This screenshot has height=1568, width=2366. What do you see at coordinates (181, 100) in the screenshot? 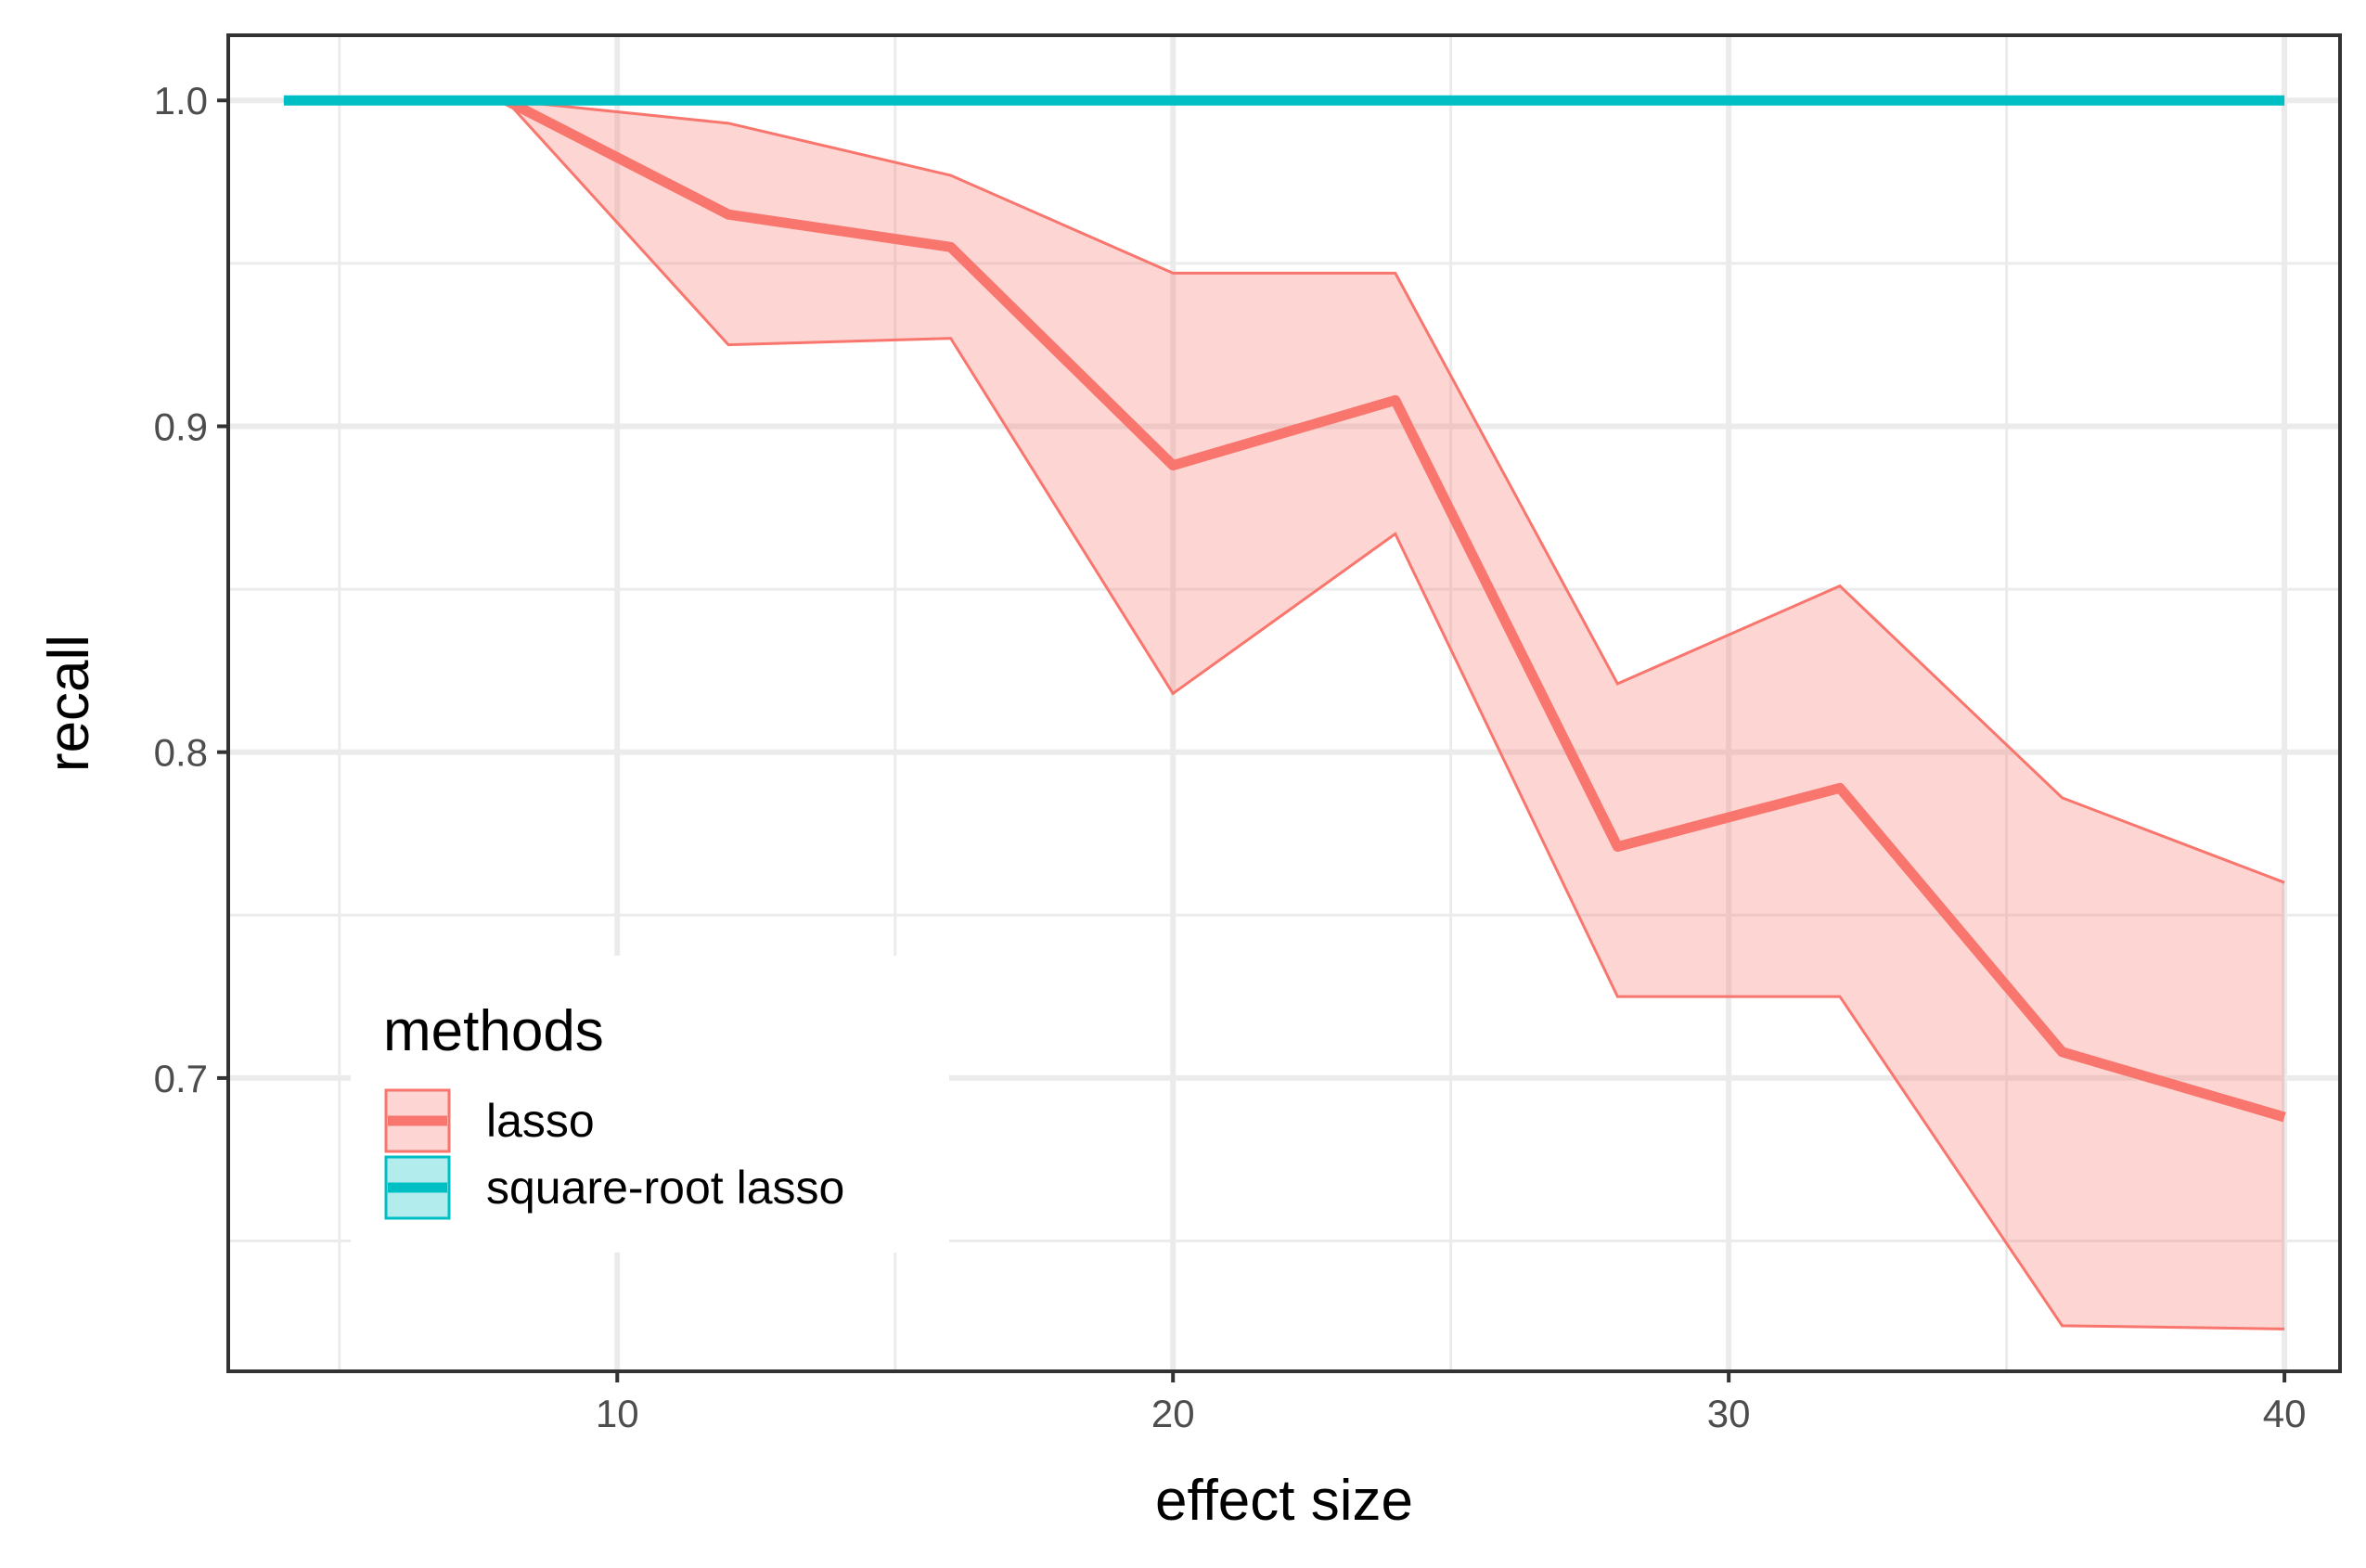
I see `y-tick-label: 1.0` at bounding box center [181, 100].